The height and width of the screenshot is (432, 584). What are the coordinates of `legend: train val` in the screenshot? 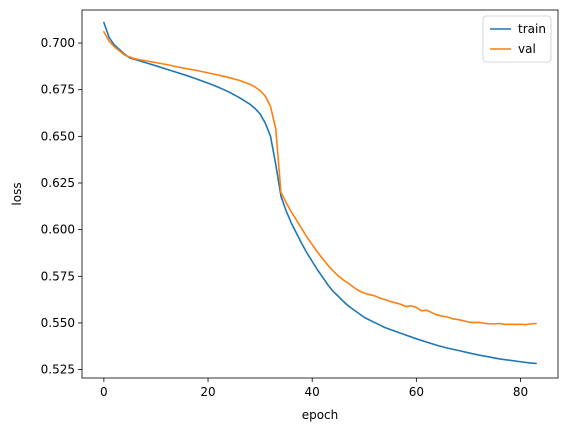 It's located at (517, 39).